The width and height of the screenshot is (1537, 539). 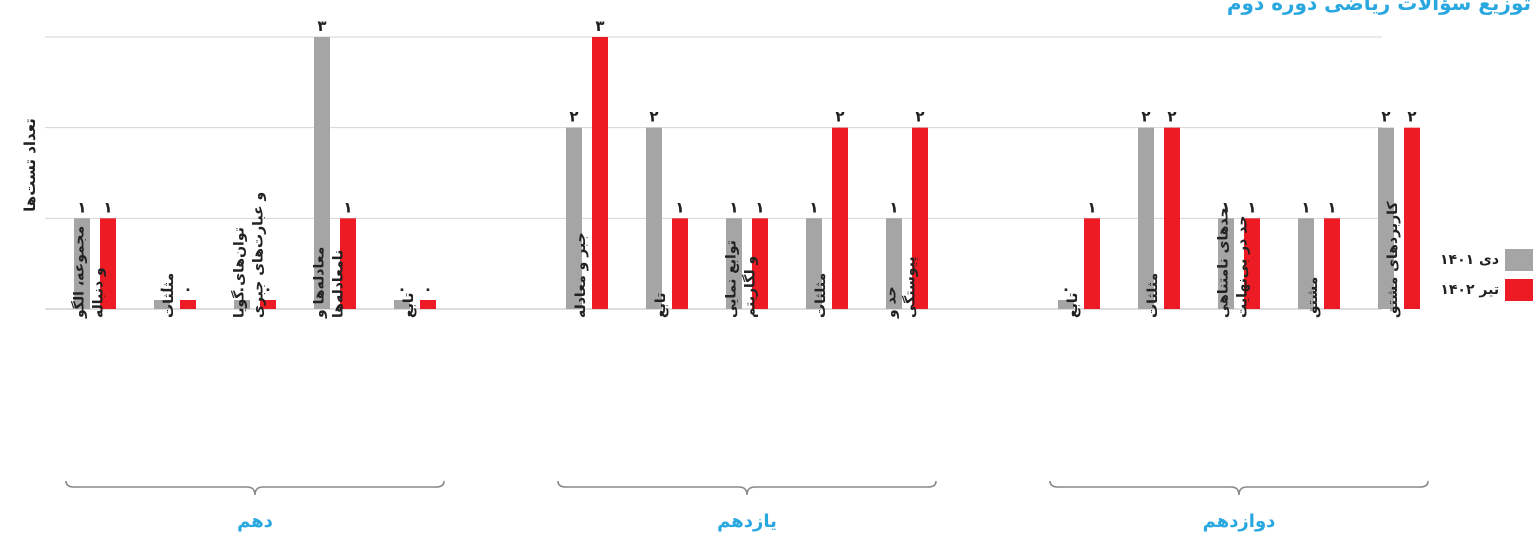 What do you see at coordinates (255, 521) in the screenshot?
I see `group-label: دهم` at bounding box center [255, 521].